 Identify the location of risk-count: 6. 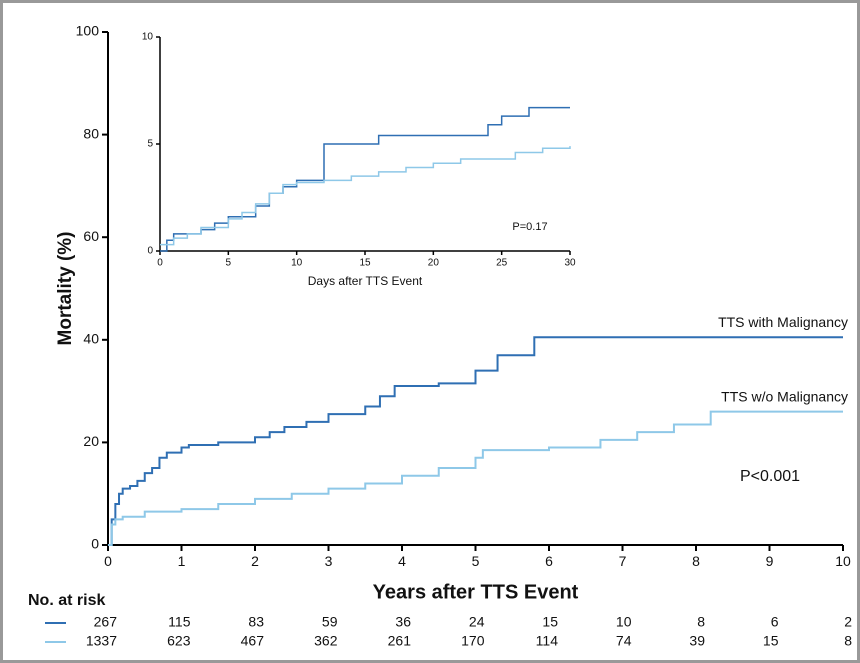
(775, 622).